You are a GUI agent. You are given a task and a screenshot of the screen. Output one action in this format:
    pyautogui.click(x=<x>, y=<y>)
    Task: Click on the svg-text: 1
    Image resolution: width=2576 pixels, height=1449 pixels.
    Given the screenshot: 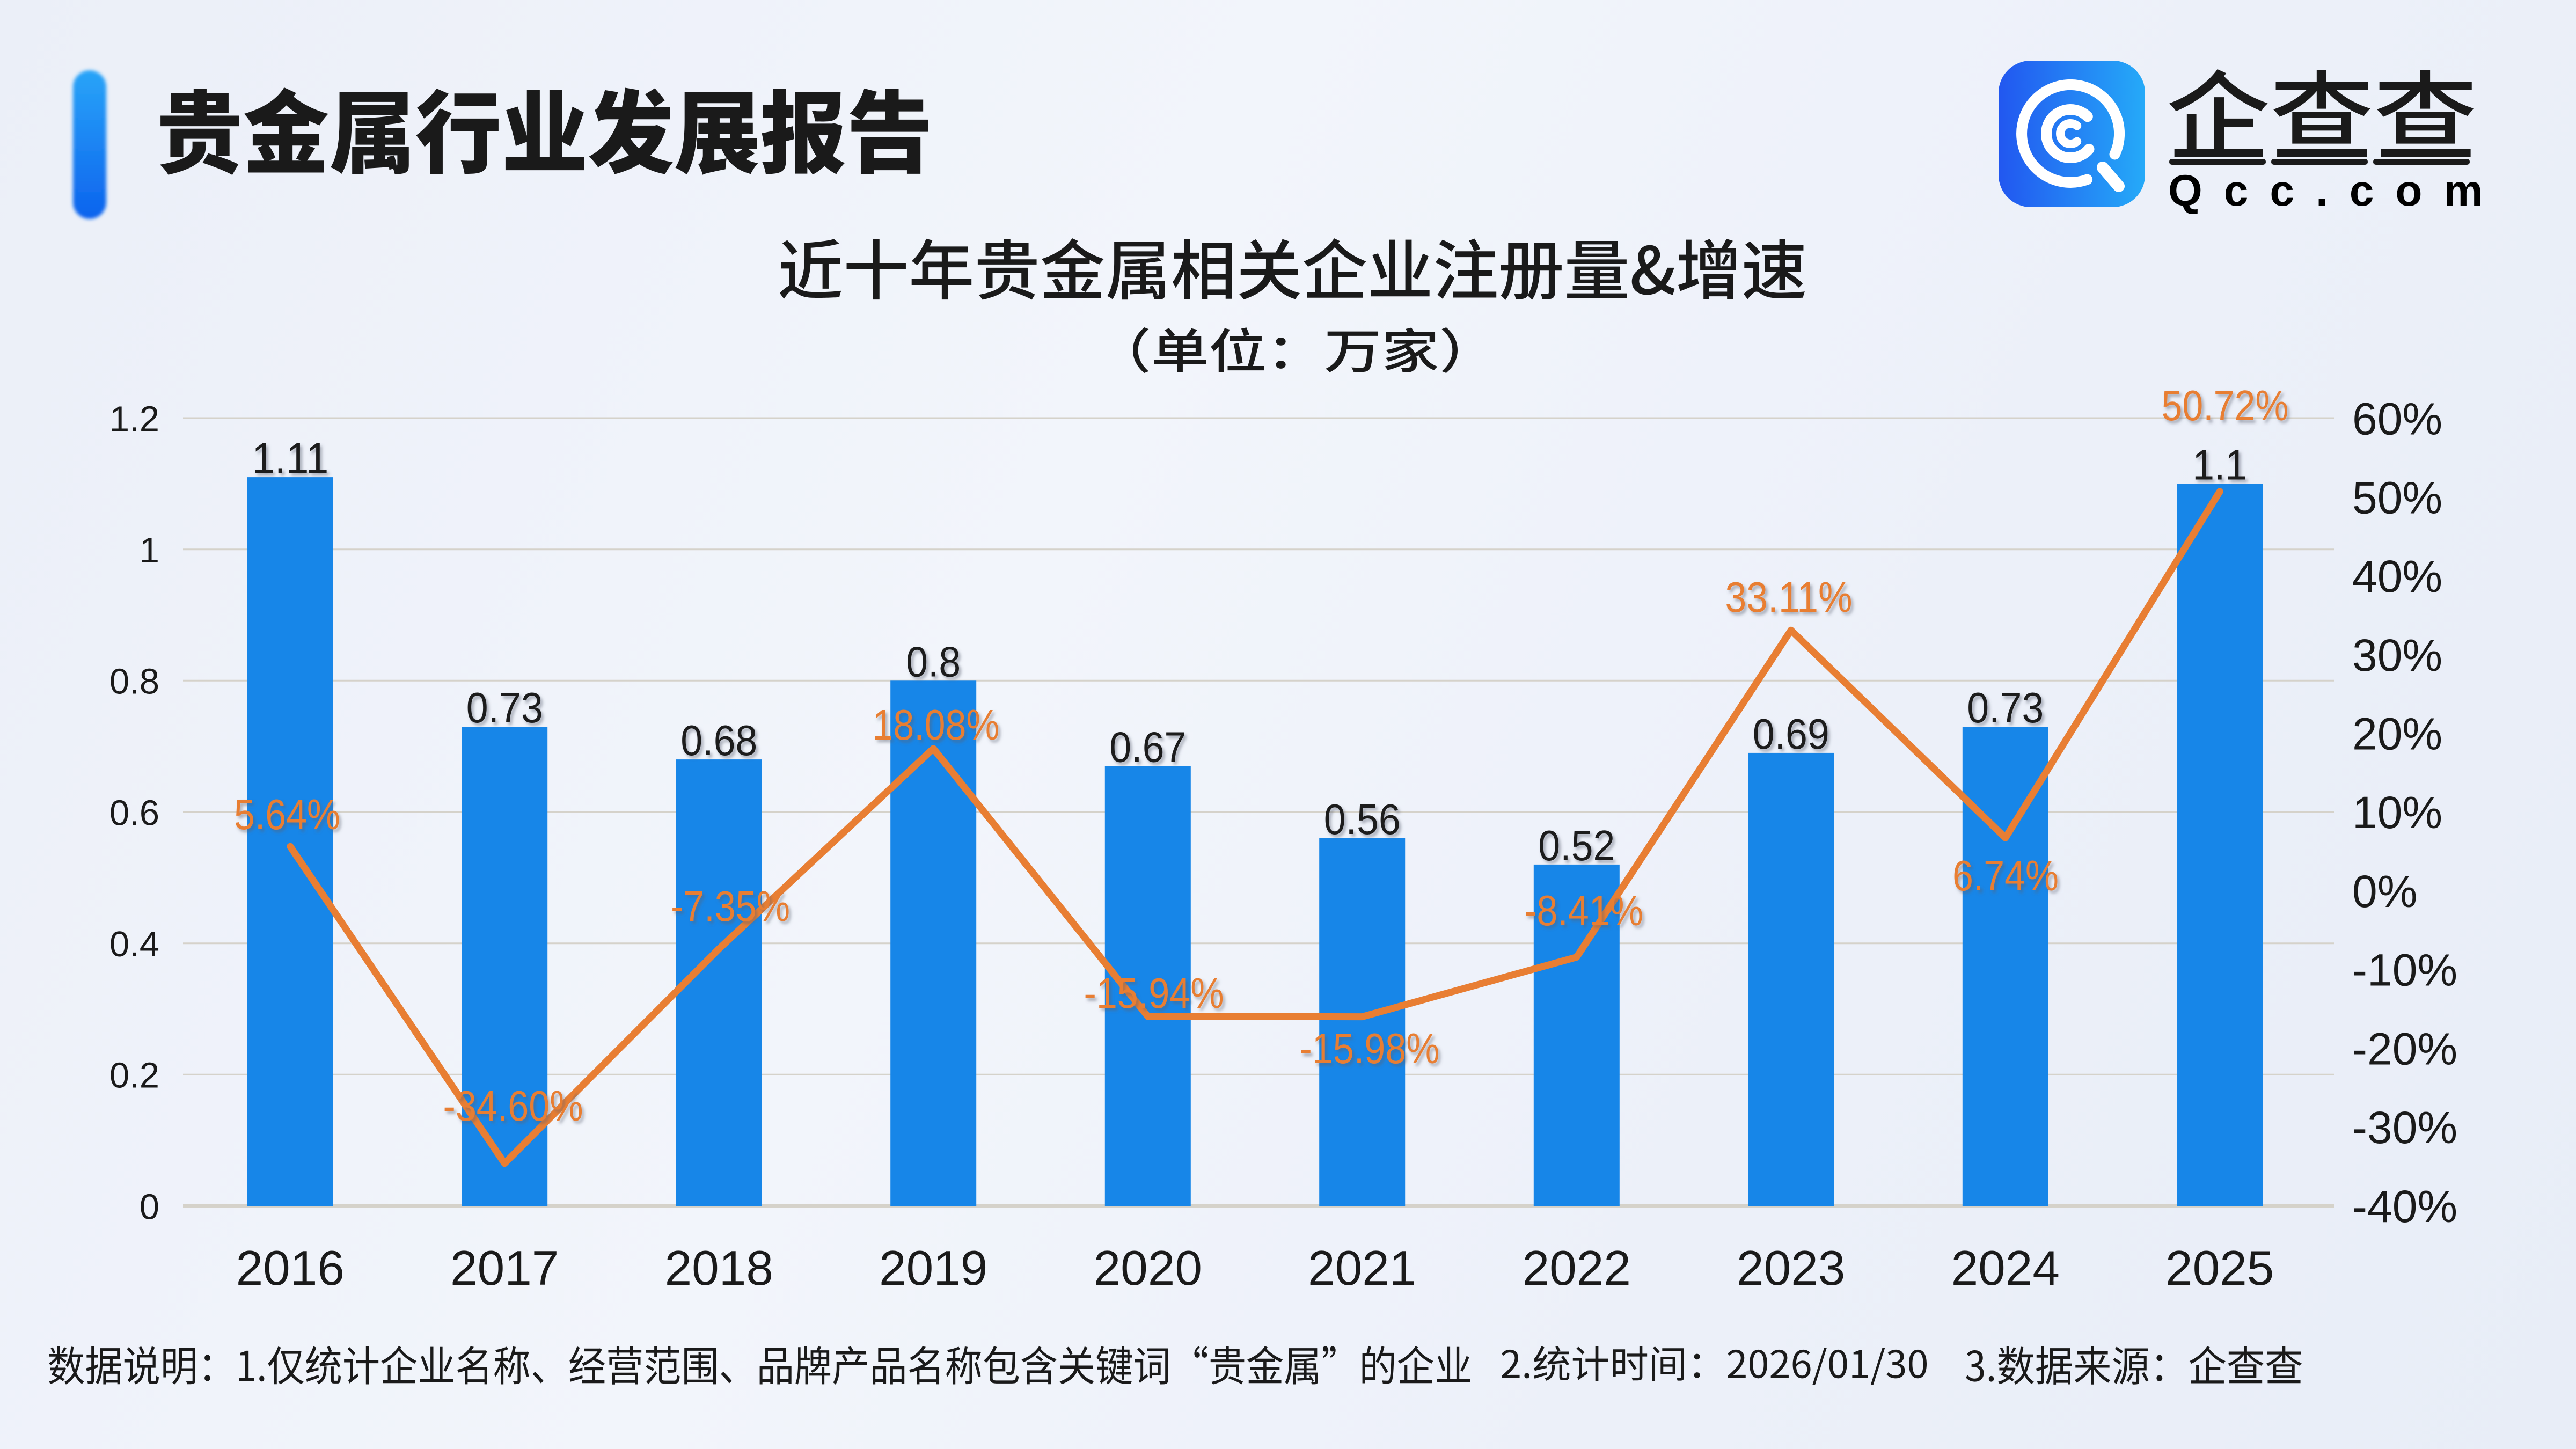 What is the action you would take?
    pyautogui.click(x=149, y=550)
    